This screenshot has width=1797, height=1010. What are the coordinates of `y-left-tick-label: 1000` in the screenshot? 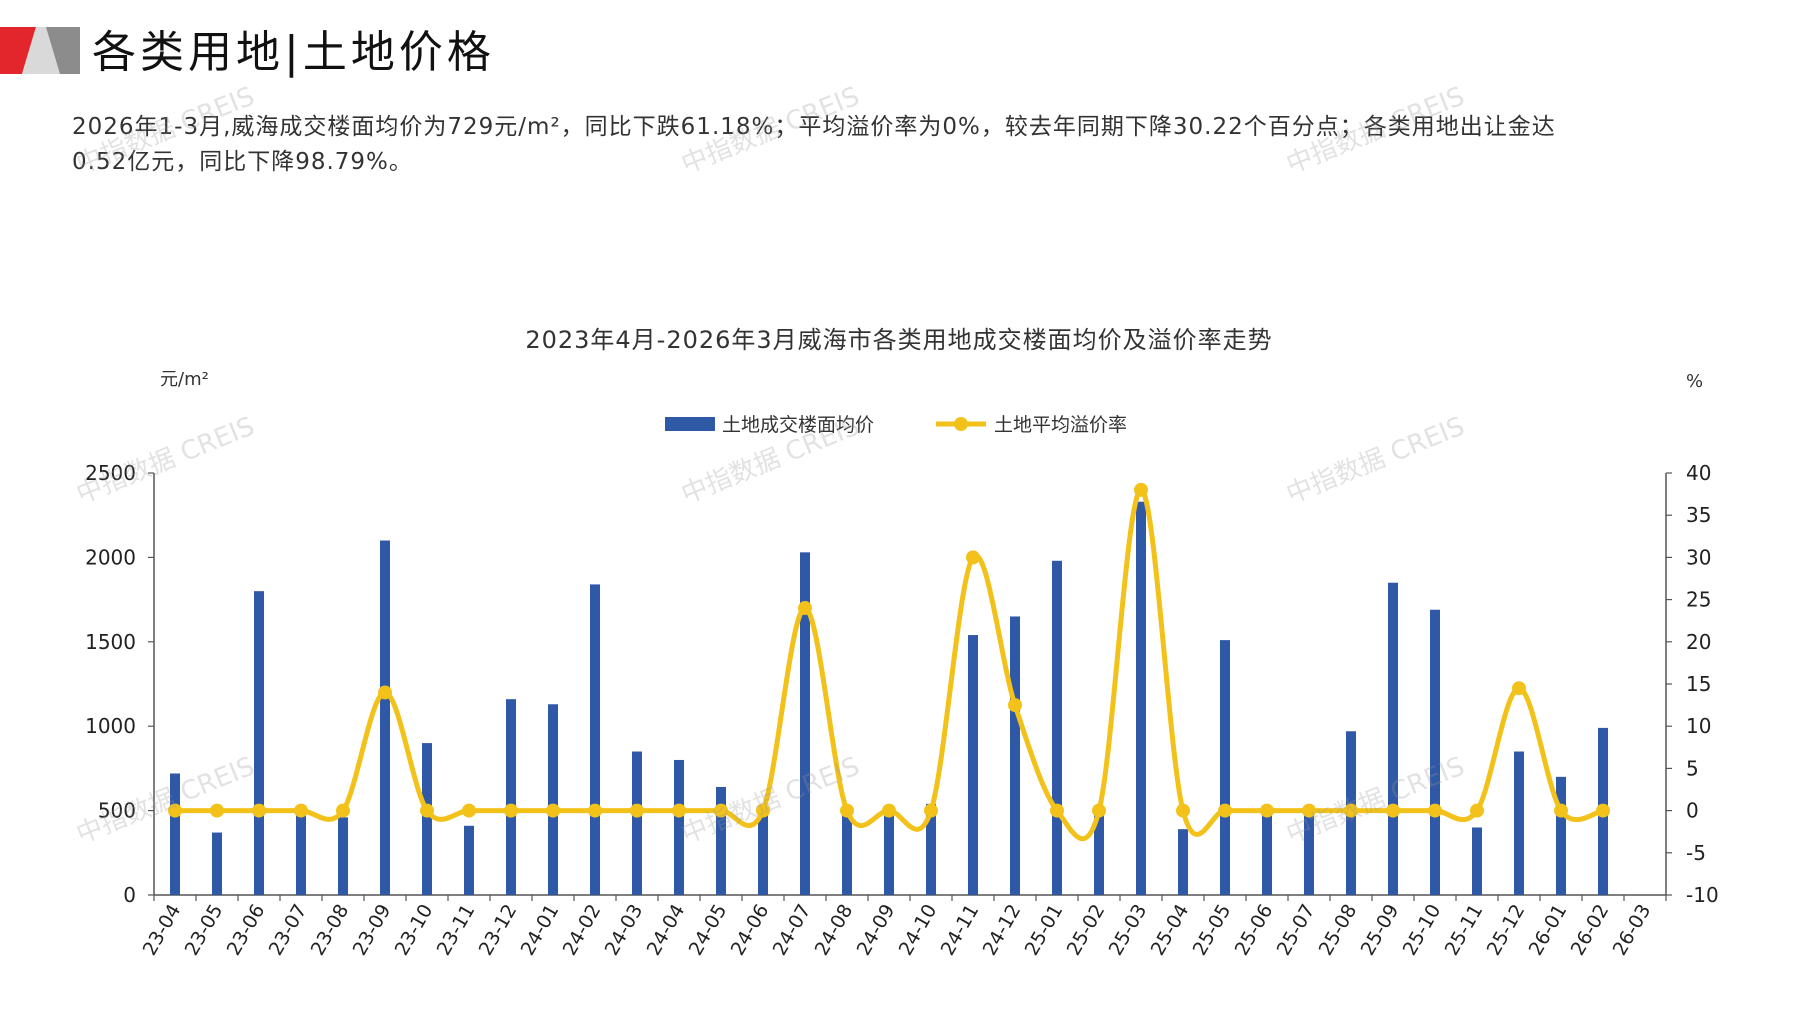 It's located at (110, 726).